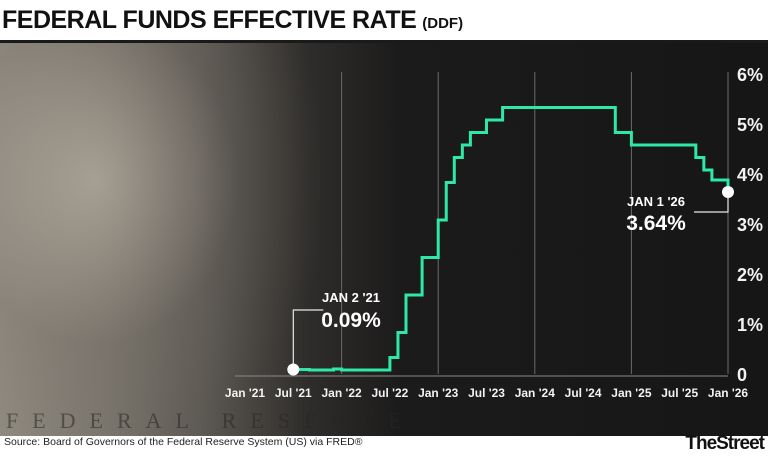 The height and width of the screenshot is (460, 768). I want to click on end-point-marker, so click(728, 192).